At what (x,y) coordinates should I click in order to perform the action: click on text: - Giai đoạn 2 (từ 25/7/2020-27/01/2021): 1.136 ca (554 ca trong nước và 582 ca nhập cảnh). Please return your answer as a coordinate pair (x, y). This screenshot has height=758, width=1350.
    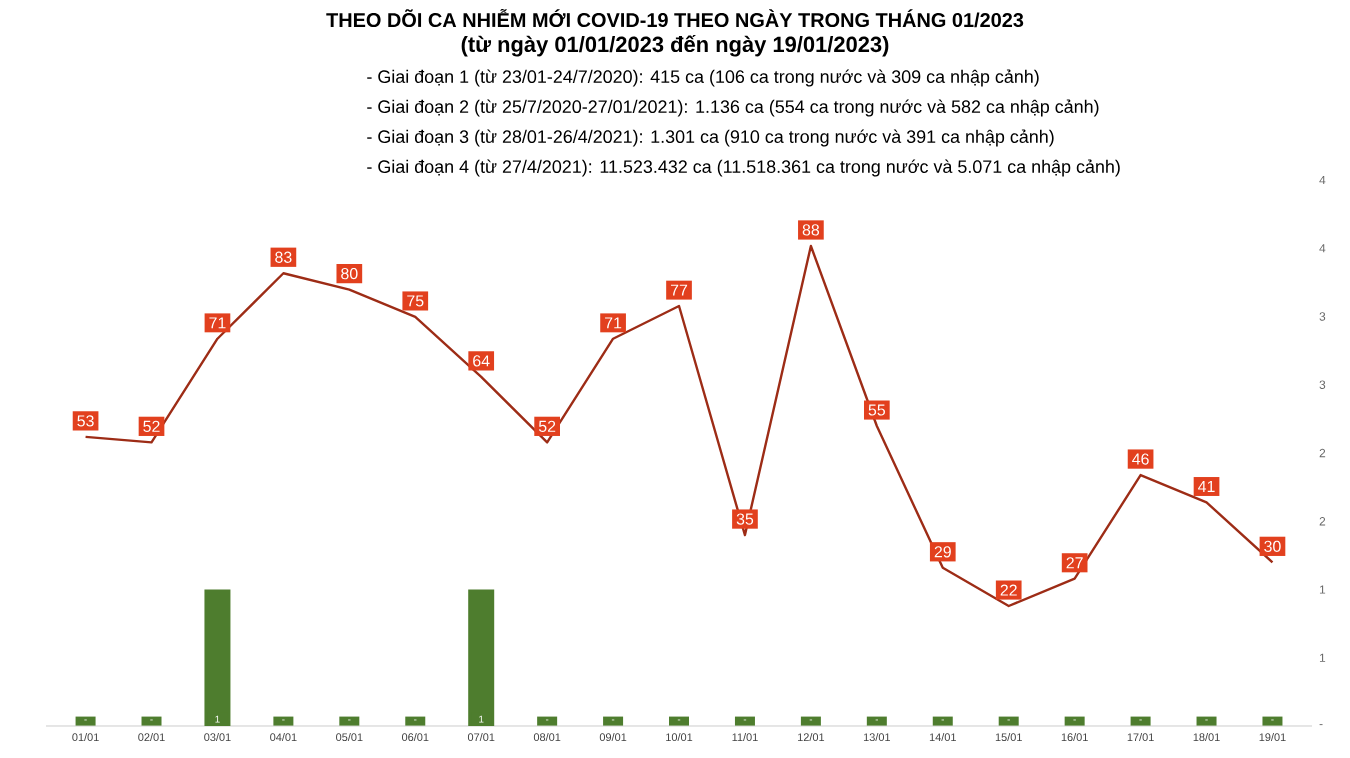
    Looking at the image, I should click on (733, 108).